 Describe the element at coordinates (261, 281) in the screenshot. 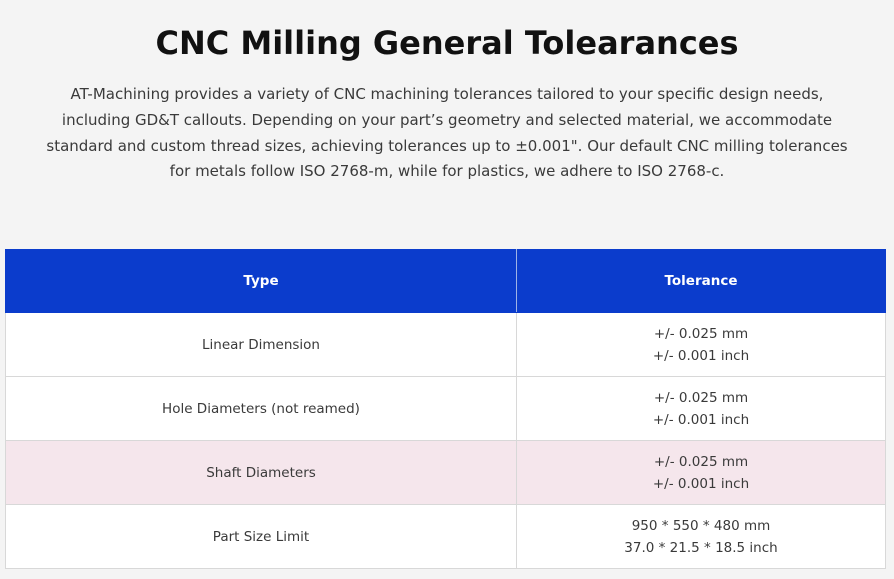

I see `column-header-type: Type` at that location.